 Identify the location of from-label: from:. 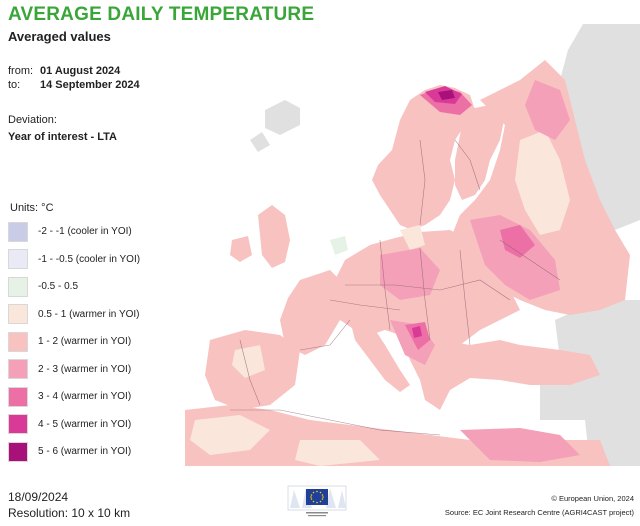
(21, 71).